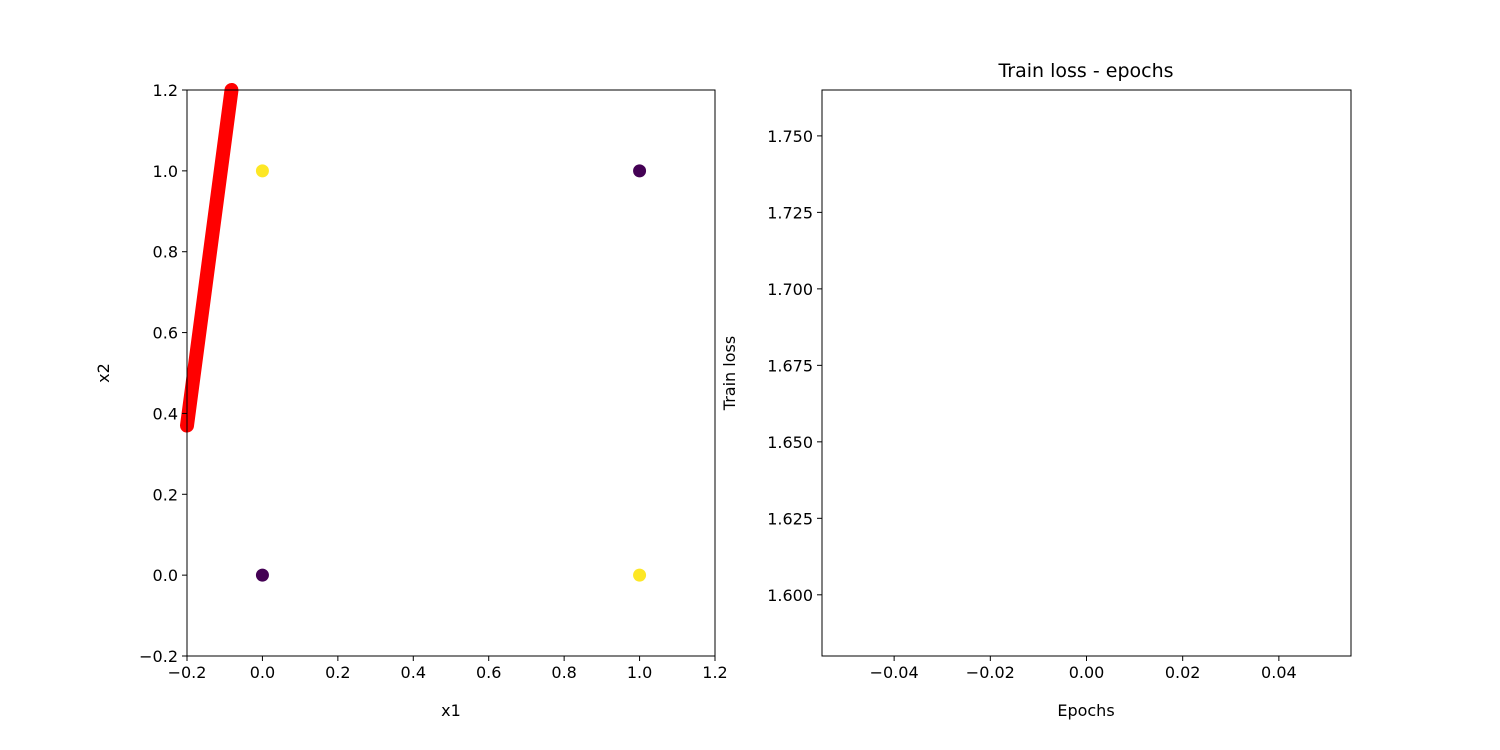 Image resolution: width=1500 pixels, height=750 pixels. Describe the element at coordinates (790, 442) in the screenshot. I see `y-tick-label: 1.650` at that location.